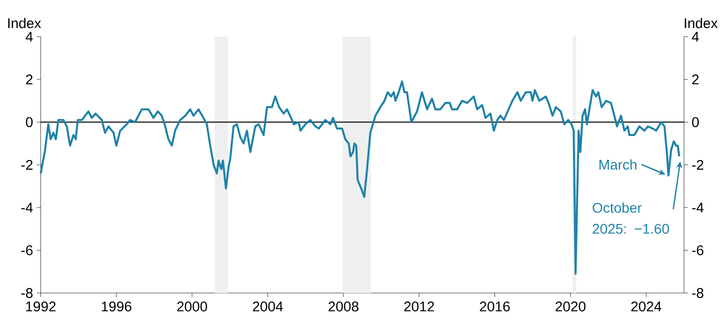 Image resolution: width=725 pixels, height=326 pixels. I want to click on annotation: October 2025: −1.60, so click(630, 218).